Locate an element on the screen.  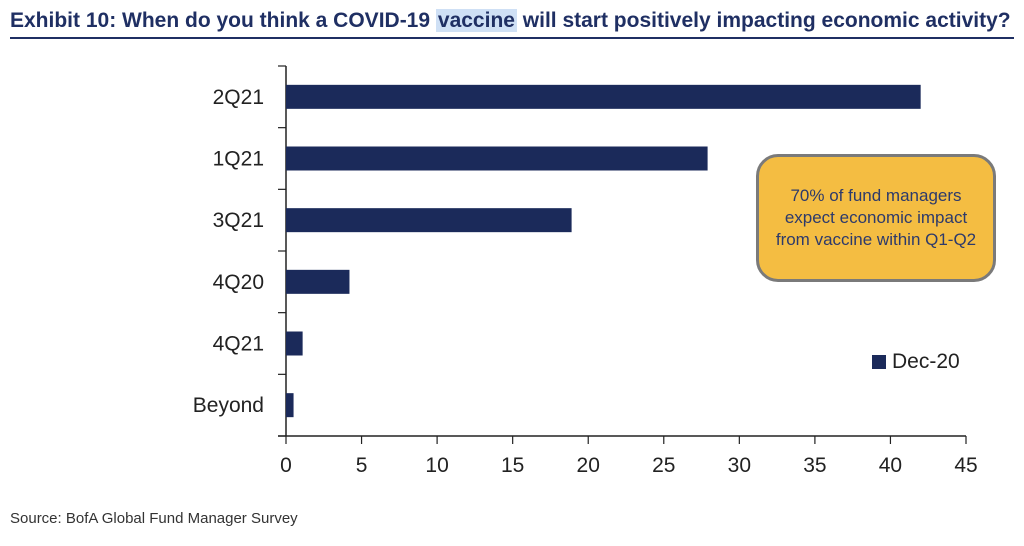
title-part-1: Exhibit 10: When do you think a COVID-19 is located at coordinates (223, 20).